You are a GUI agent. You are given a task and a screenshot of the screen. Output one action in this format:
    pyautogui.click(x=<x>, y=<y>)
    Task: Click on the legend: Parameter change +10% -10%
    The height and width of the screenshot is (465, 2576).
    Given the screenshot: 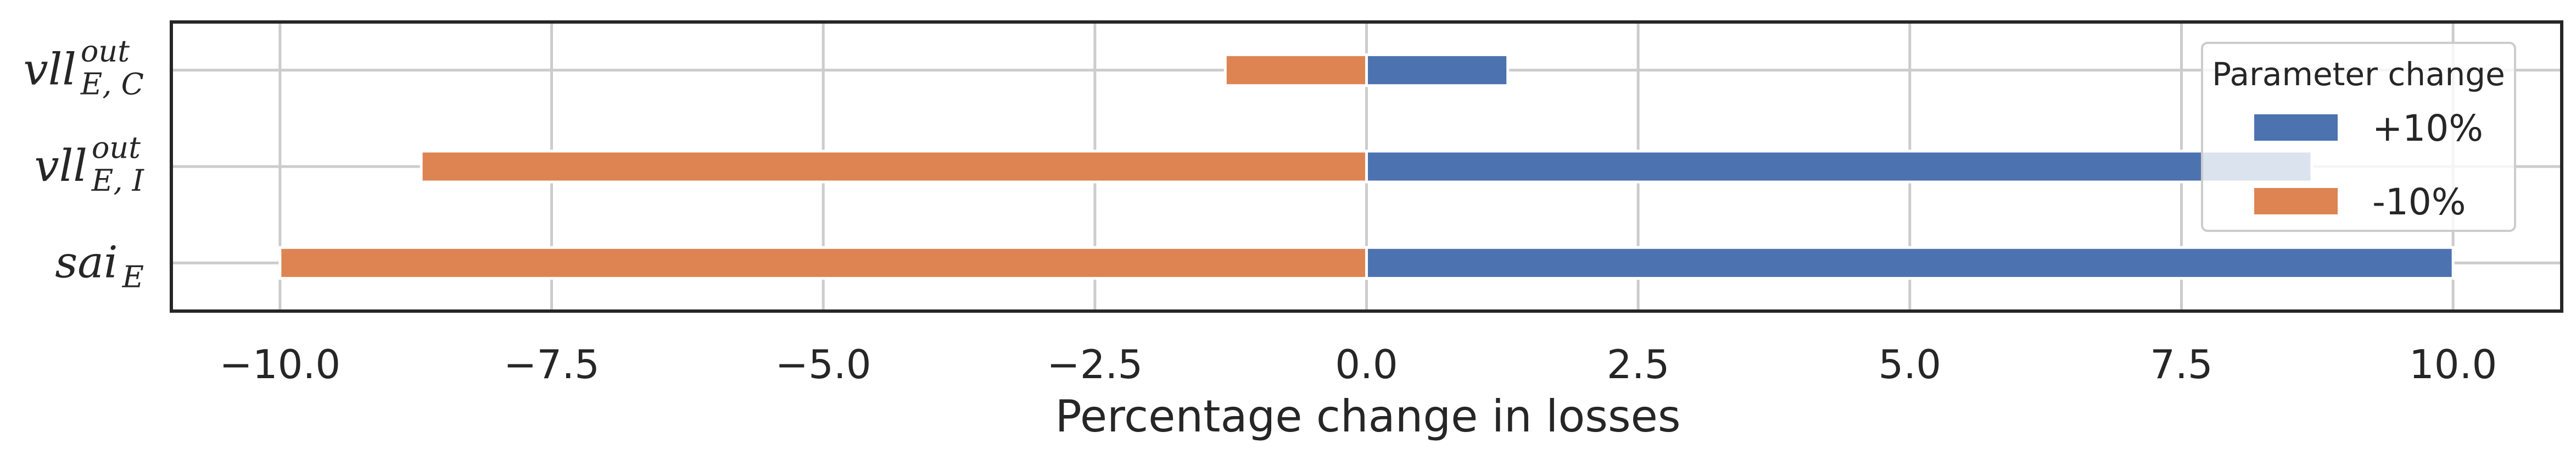 What is the action you would take?
    pyautogui.click(x=2358, y=137)
    